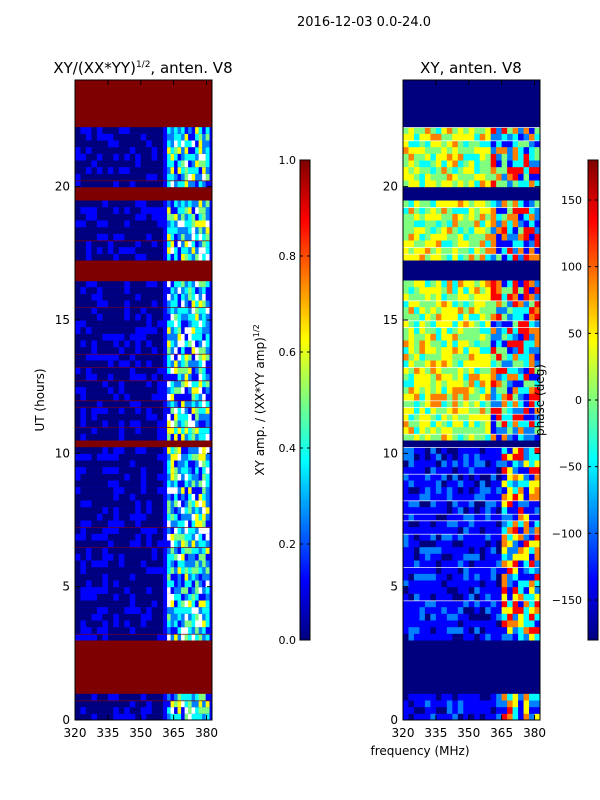  What do you see at coordinates (143, 190) in the screenshot?
I see `flagged-row` at bounding box center [143, 190].